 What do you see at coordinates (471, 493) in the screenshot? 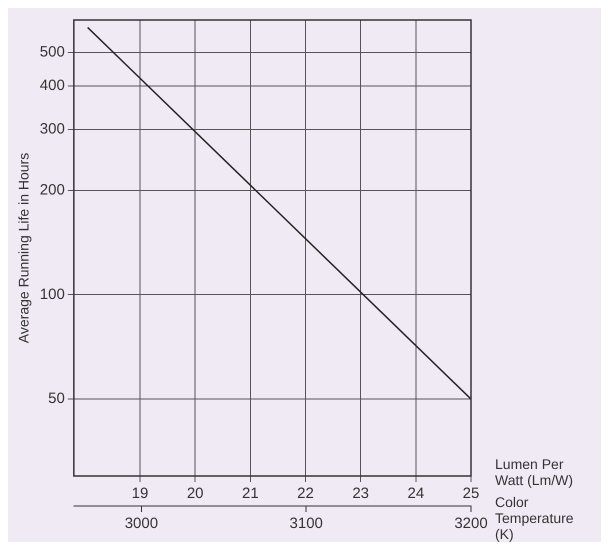
I see `x-tick-label: 25` at bounding box center [471, 493].